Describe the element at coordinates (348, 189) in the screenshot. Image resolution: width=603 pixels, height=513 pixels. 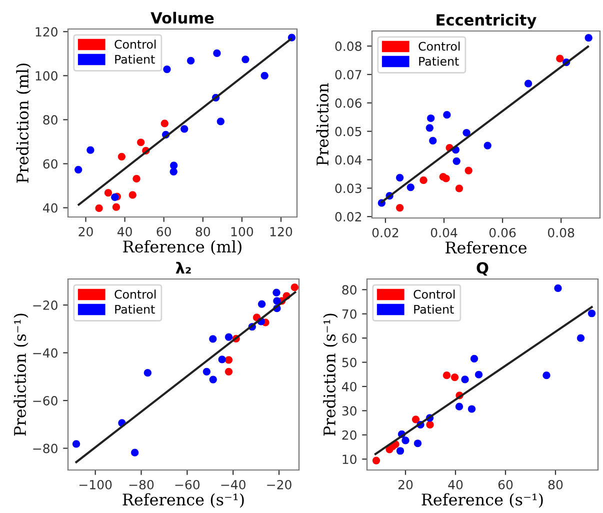
I see `y-tick-label: 0.03` at that location.